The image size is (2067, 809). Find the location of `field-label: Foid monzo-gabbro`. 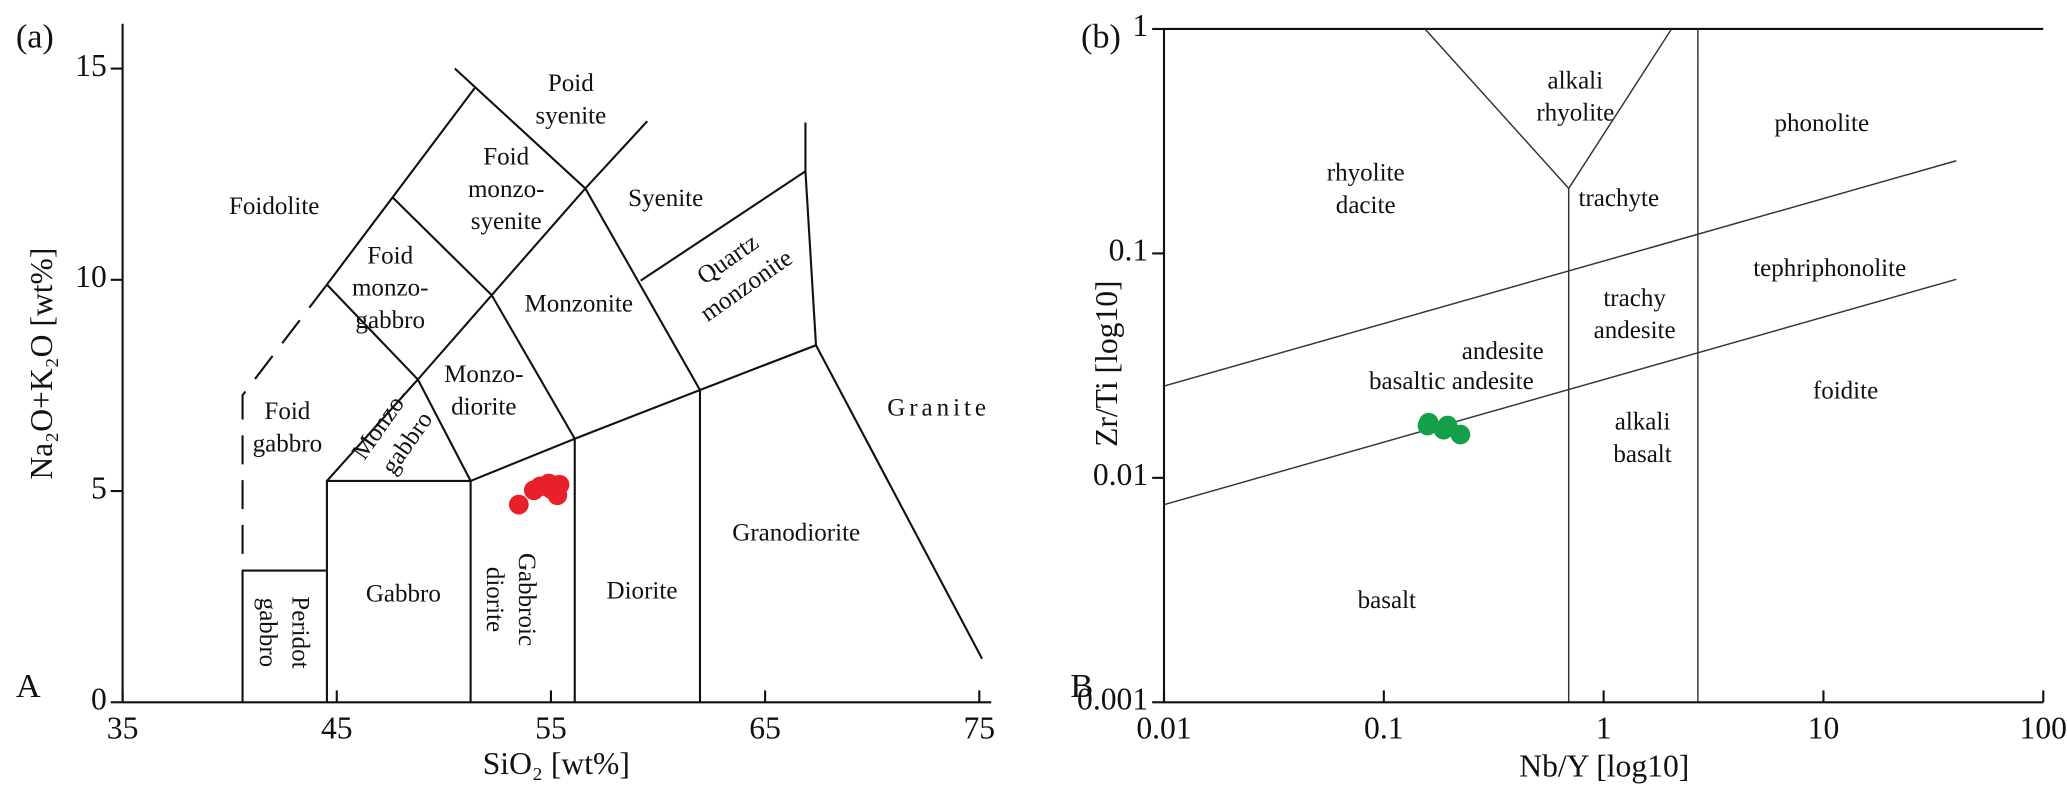

field-label: Foid monzo-gabbro is located at coordinates (390, 288).